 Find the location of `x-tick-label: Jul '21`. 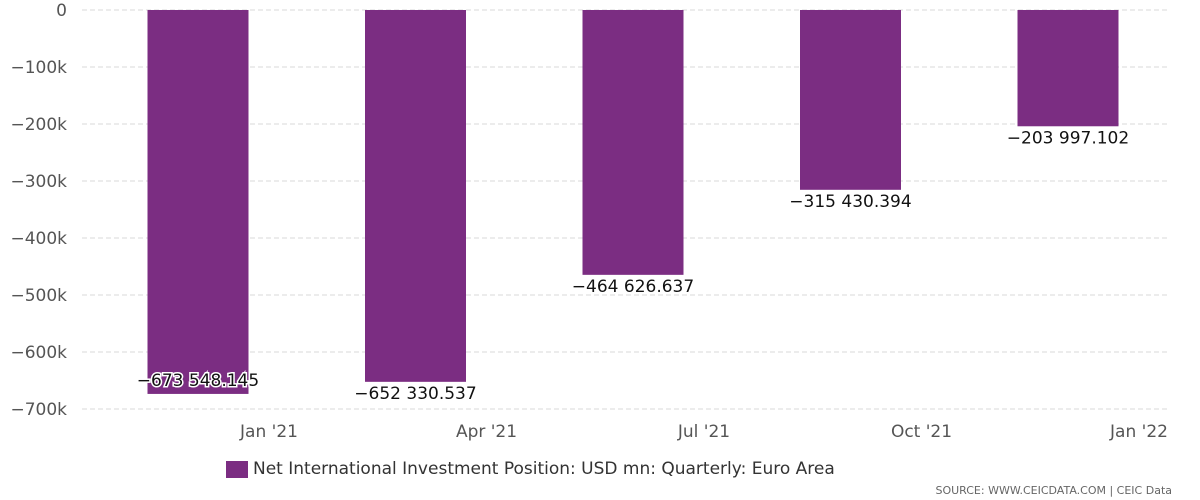

x-tick-label: Jul '21 is located at coordinates (703, 432).